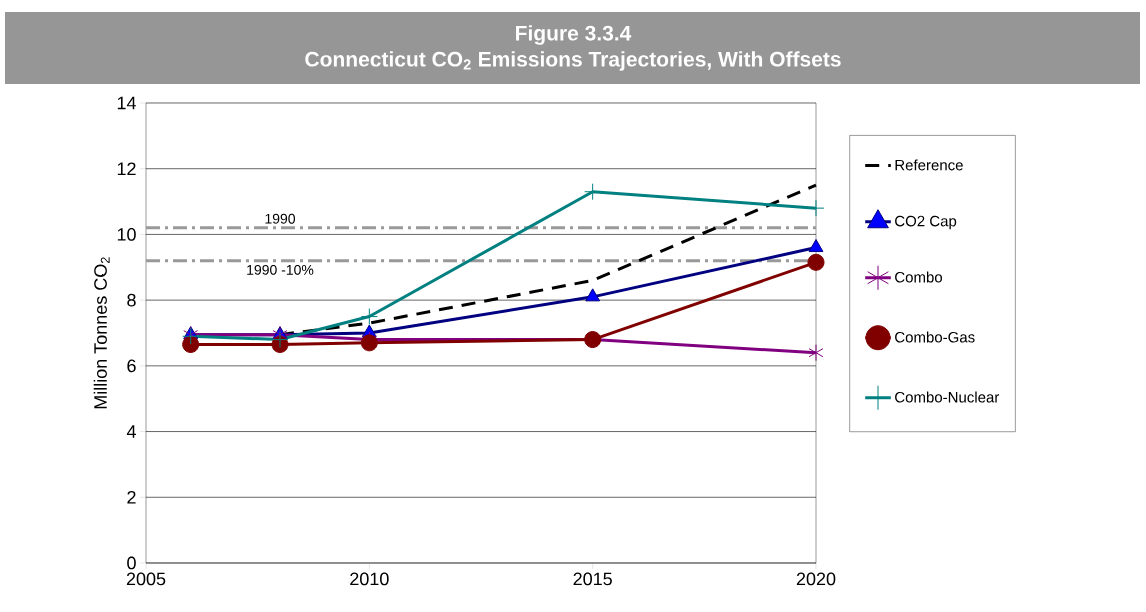 The image size is (1146, 612). I want to click on legend-label: CO2 Cap, so click(926, 222).